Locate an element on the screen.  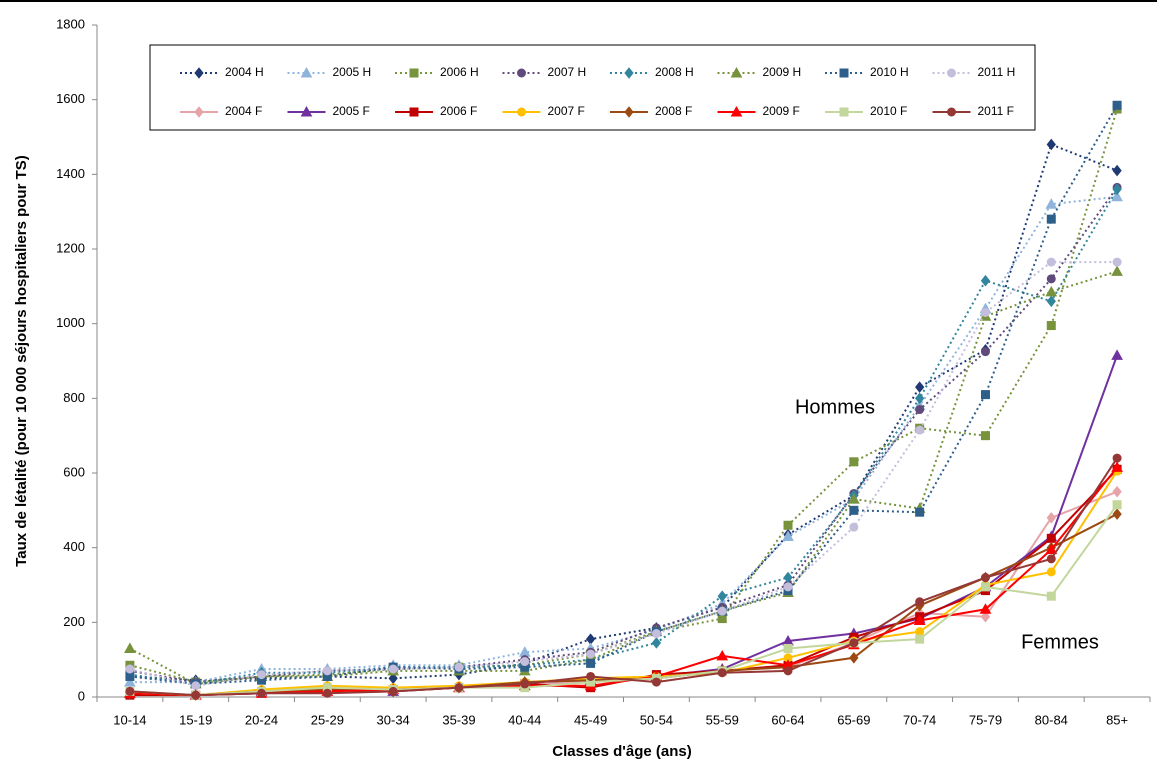
legend-label: 2011 H is located at coordinates (997, 72).